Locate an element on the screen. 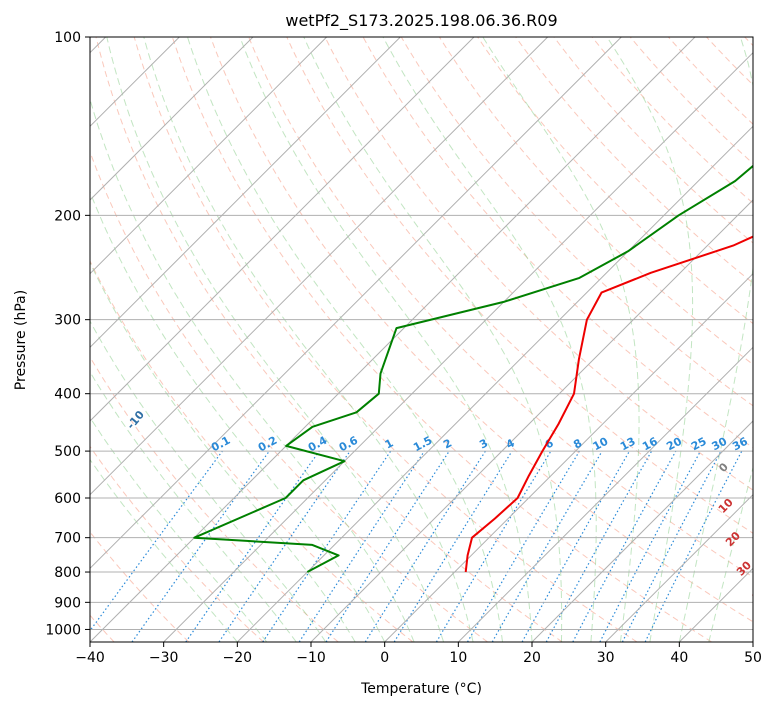  mixing-ratio-label: 30 is located at coordinates (720, 444).